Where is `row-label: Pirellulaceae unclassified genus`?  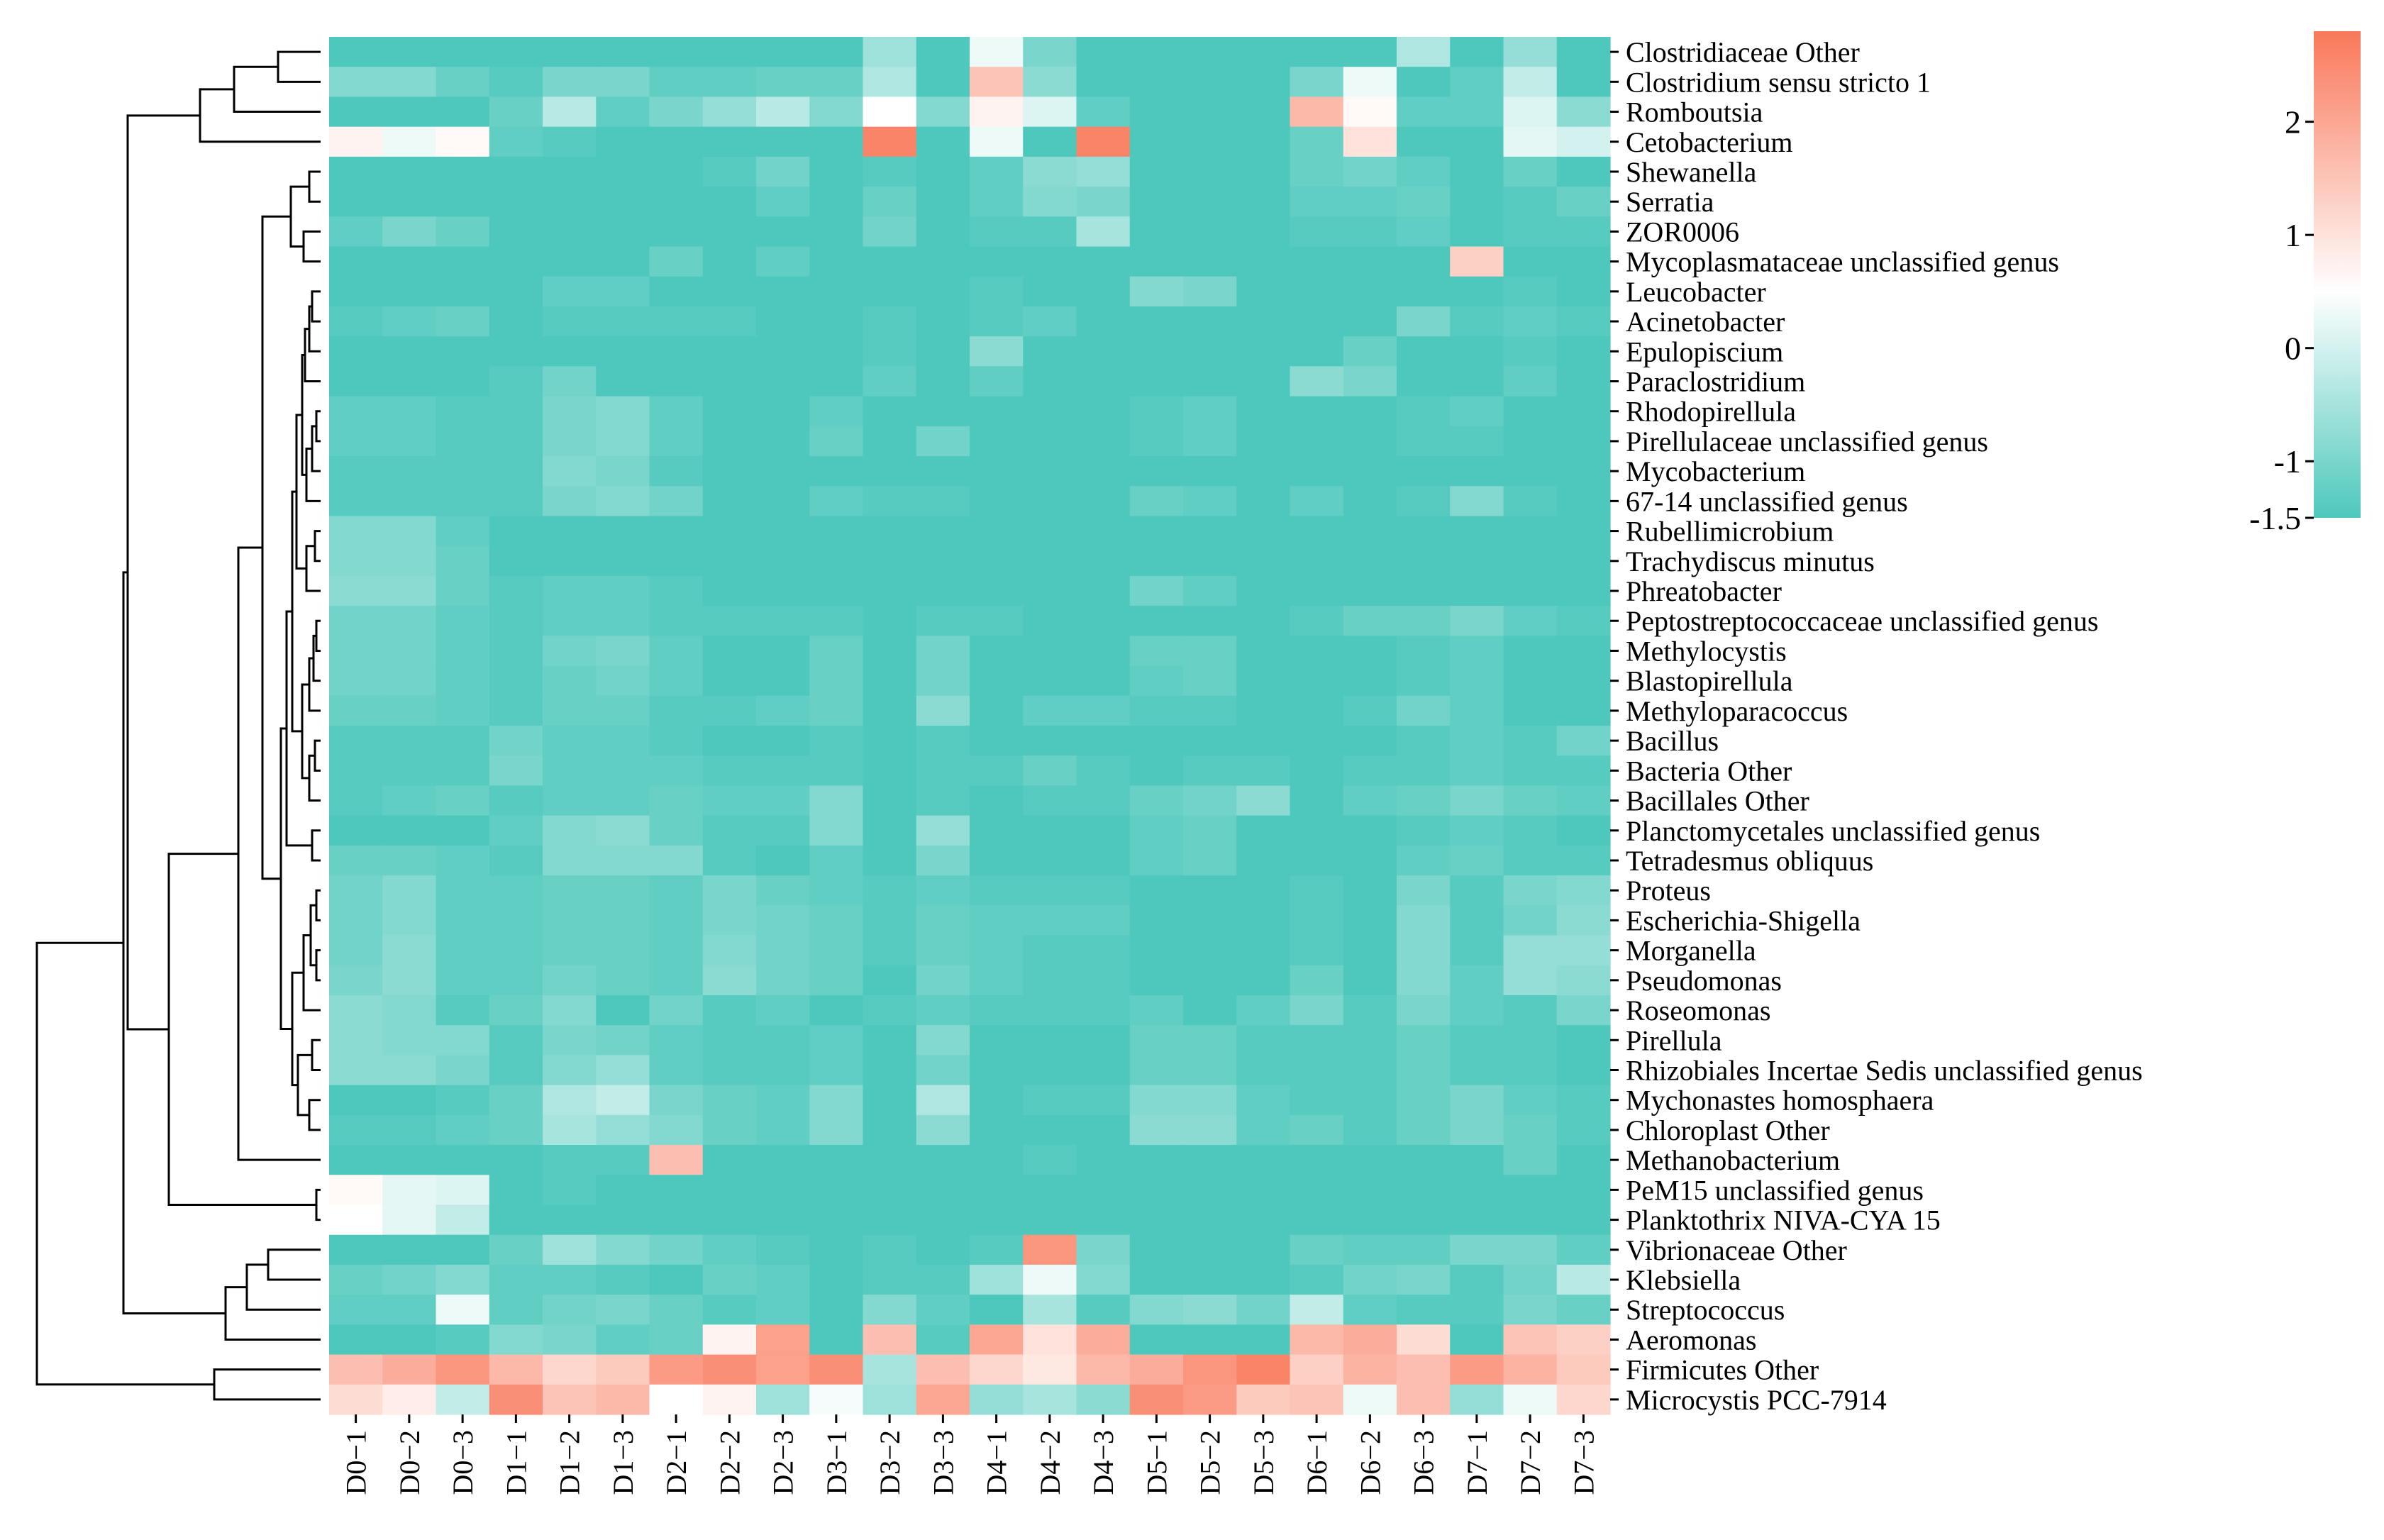 row-label: Pirellulaceae unclassified genus is located at coordinates (1807, 442).